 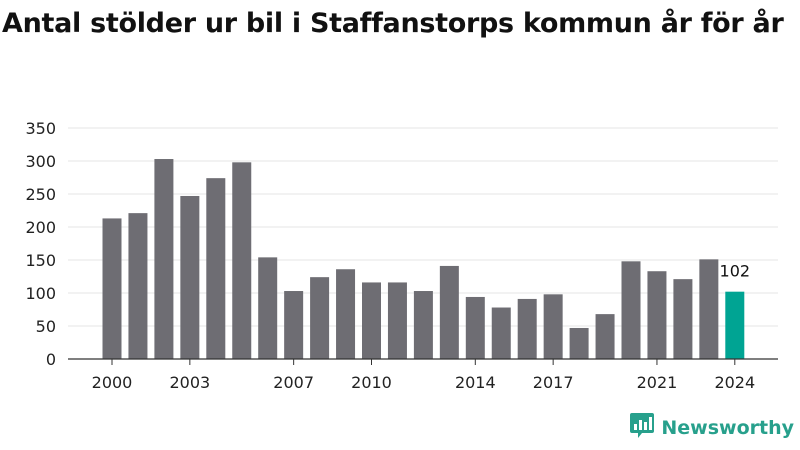 What do you see at coordinates (320, 318) in the screenshot?
I see `bar-2008` at bounding box center [320, 318].